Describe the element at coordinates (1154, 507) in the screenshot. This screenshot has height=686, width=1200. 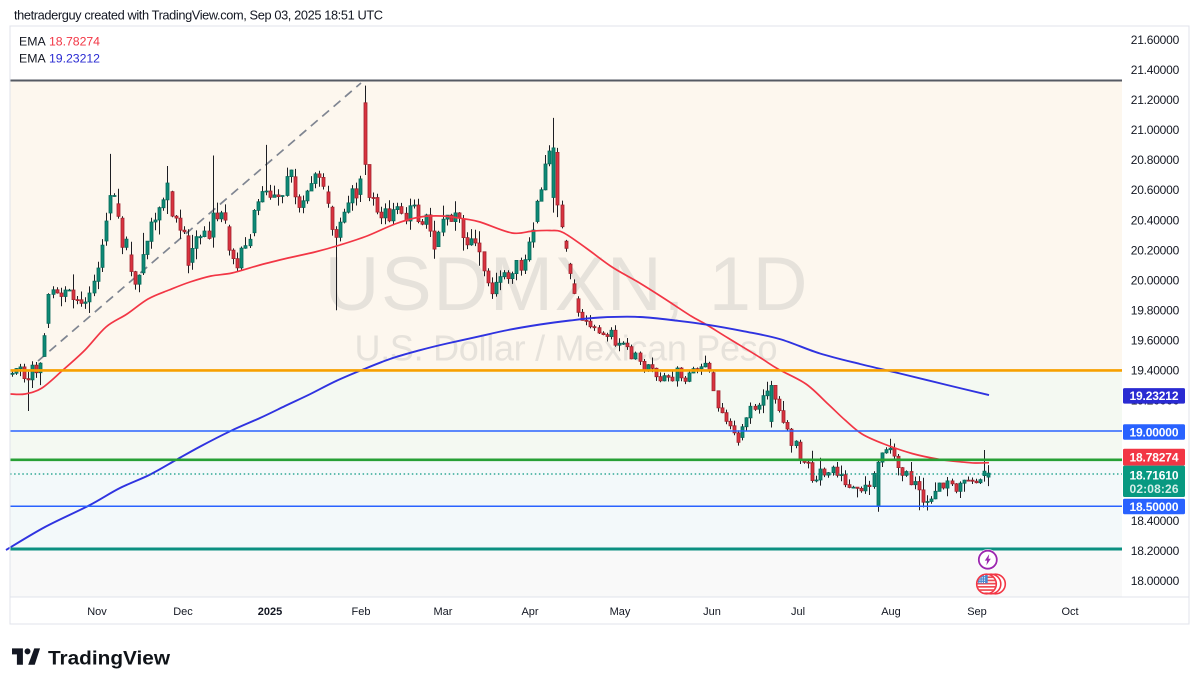
I see `svg-text: 18.50000` at that location.